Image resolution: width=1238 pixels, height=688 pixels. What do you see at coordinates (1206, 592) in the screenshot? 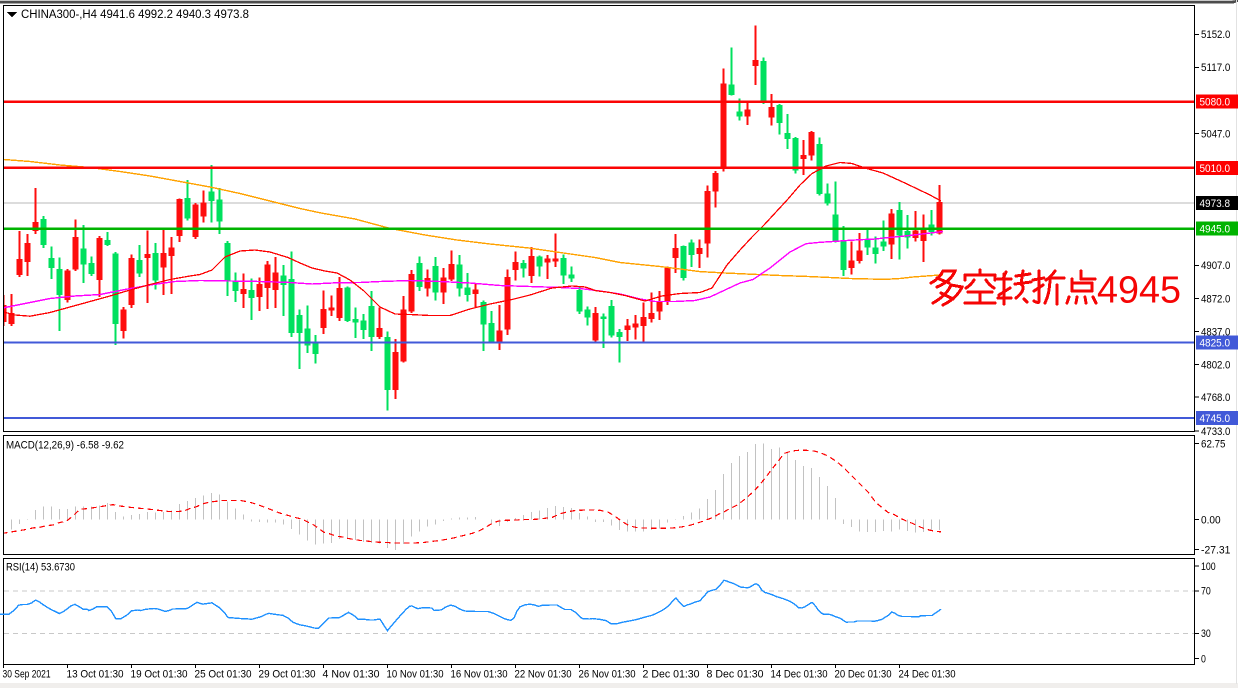
I see `svg-text: 70` at bounding box center [1206, 592].